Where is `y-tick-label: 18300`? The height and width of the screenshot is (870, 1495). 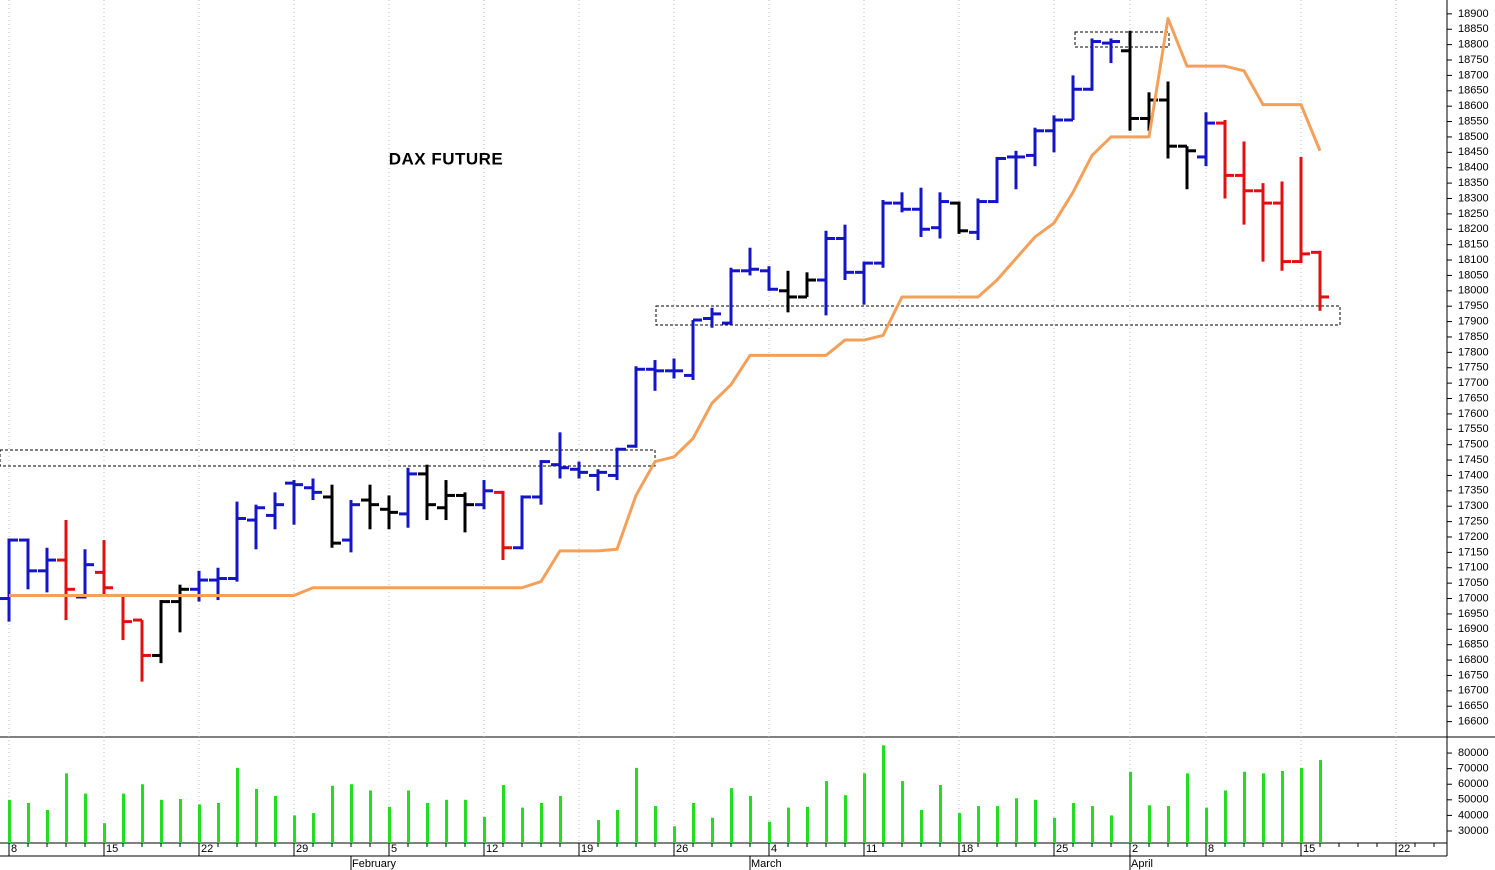
y-tick-label: 18300 is located at coordinates (1473, 198).